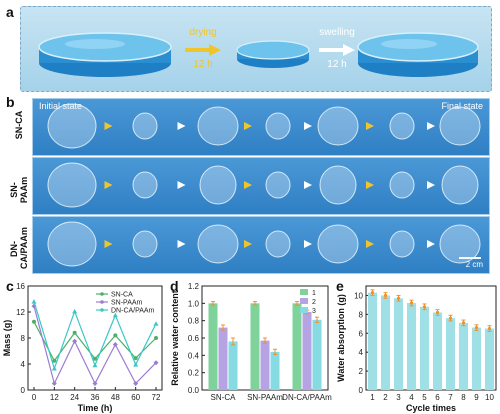 The height and width of the screenshot is (414, 500). I want to click on y-tick-label: 0.2, so click(194, 373).